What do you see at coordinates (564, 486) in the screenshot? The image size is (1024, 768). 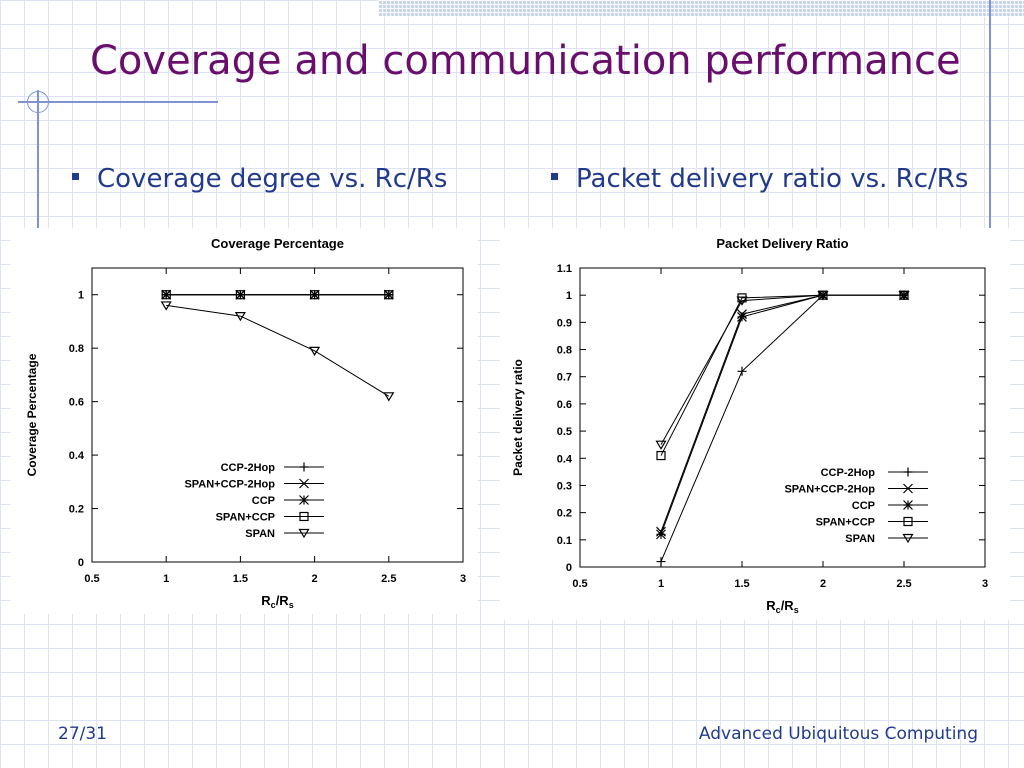 I see `y-tick-label: 0.3` at bounding box center [564, 486].